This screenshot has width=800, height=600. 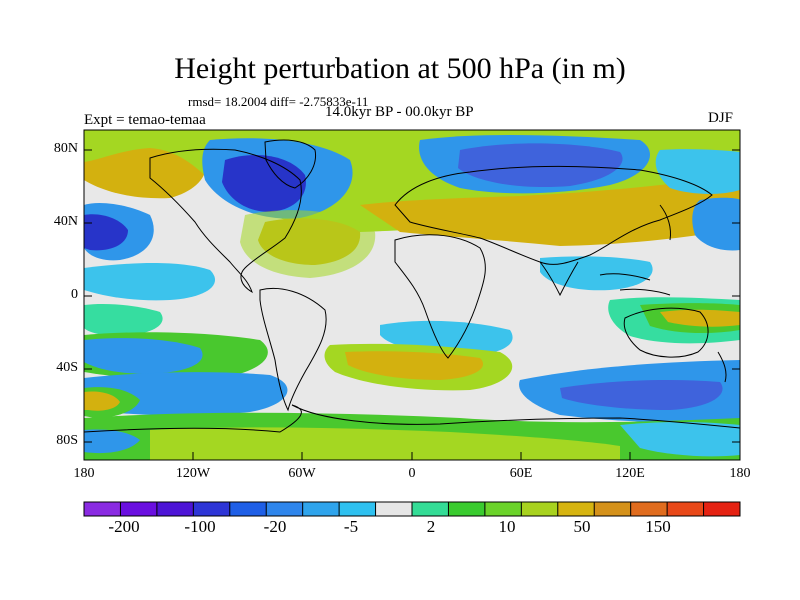 I want to click on lat-label-0: 0, so click(x=74, y=294).